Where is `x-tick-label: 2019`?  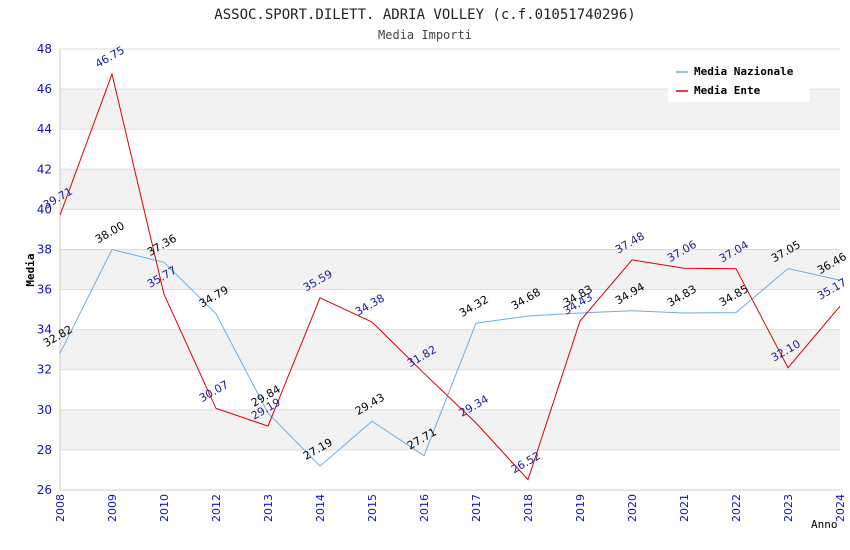 x-tick-label: 2019 is located at coordinates (580, 508).